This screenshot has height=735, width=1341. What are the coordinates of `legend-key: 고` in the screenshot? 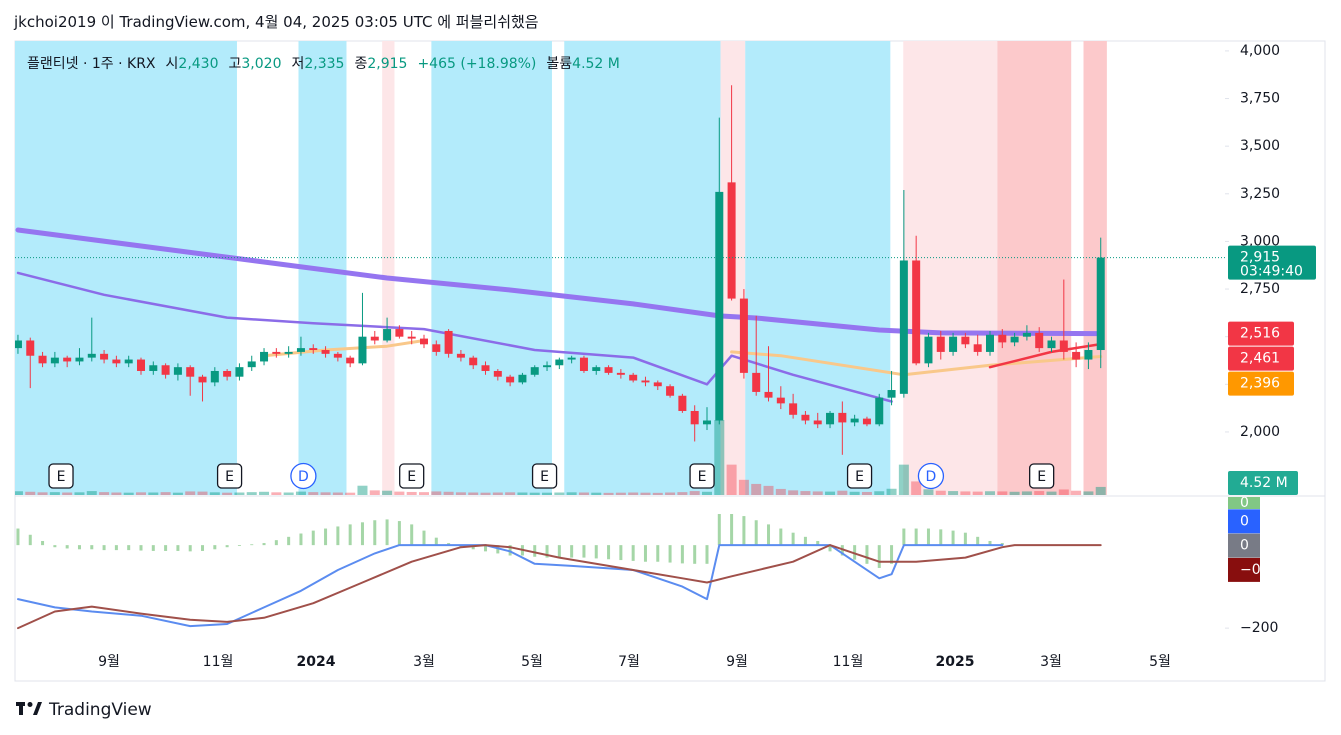 It's located at (235, 64).